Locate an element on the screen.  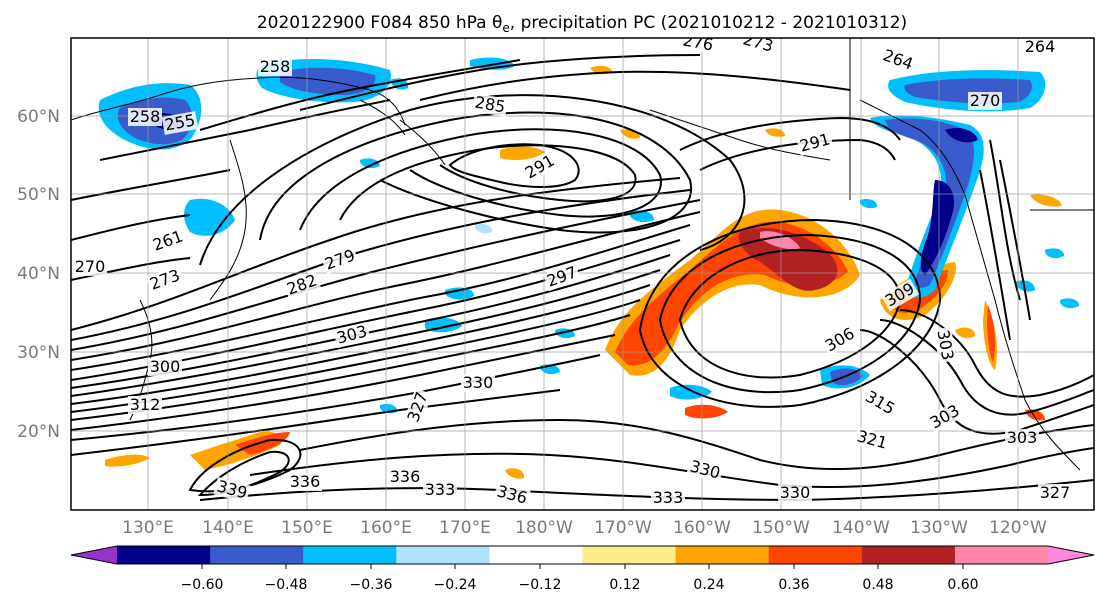
lon-label: 130°E is located at coordinates (148, 528).